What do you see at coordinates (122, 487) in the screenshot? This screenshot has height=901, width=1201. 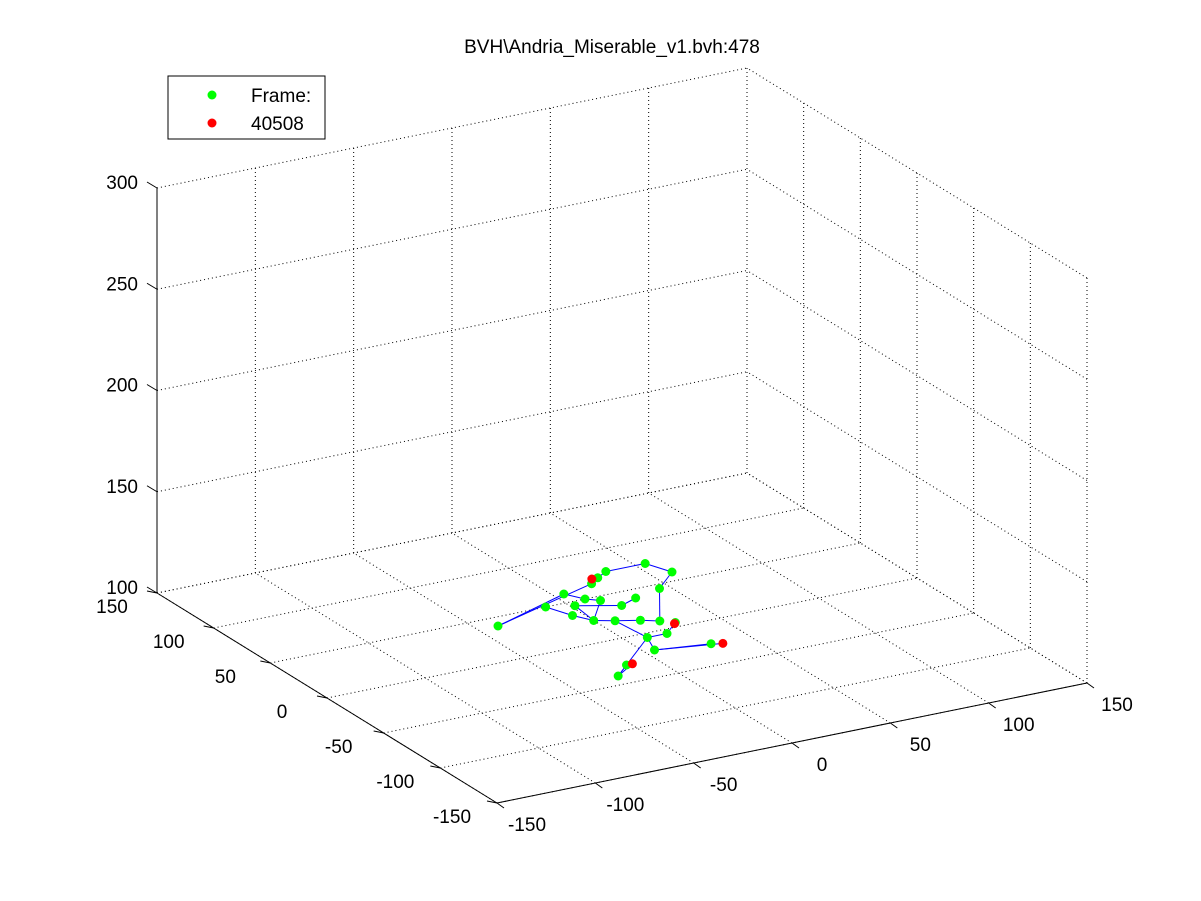 I see `z-tick-label: 150` at bounding box center [122, 487].